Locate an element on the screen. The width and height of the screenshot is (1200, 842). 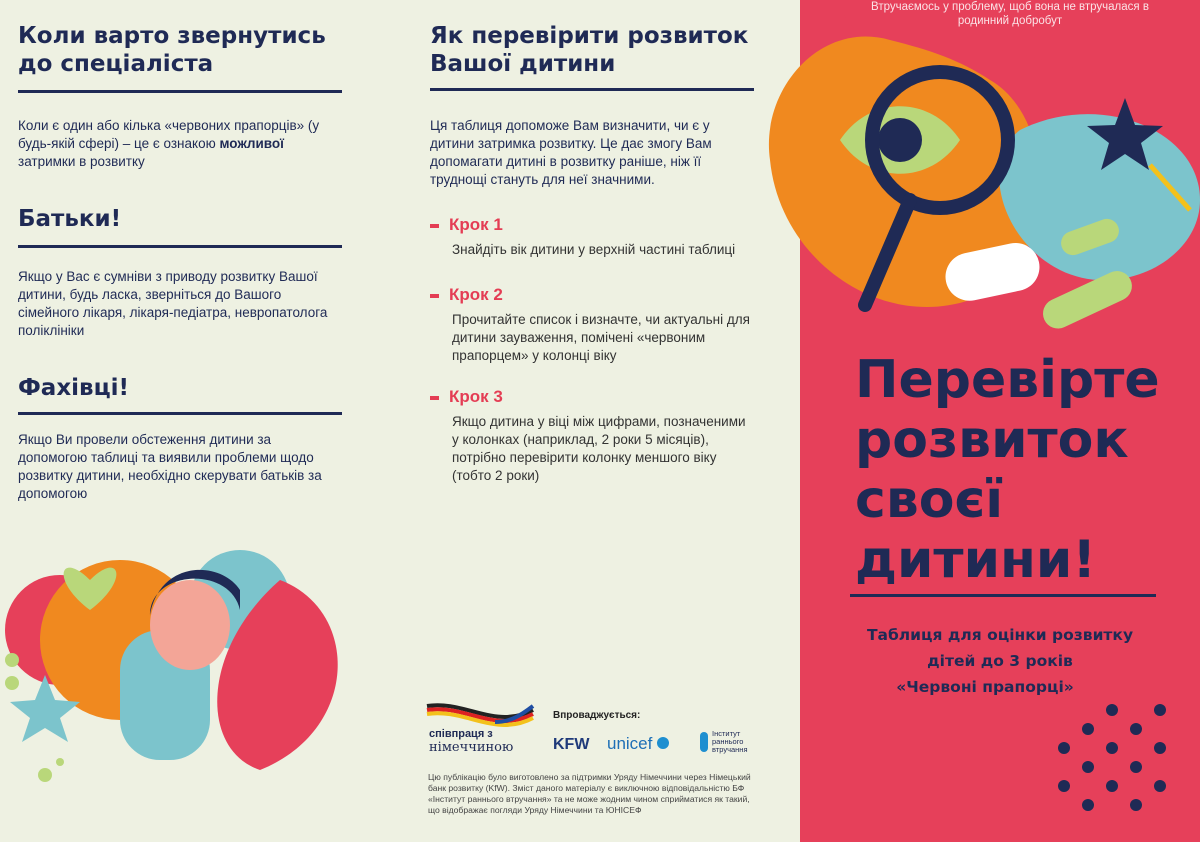
unicef-logo: unicef is located at coordinates (638, 744).